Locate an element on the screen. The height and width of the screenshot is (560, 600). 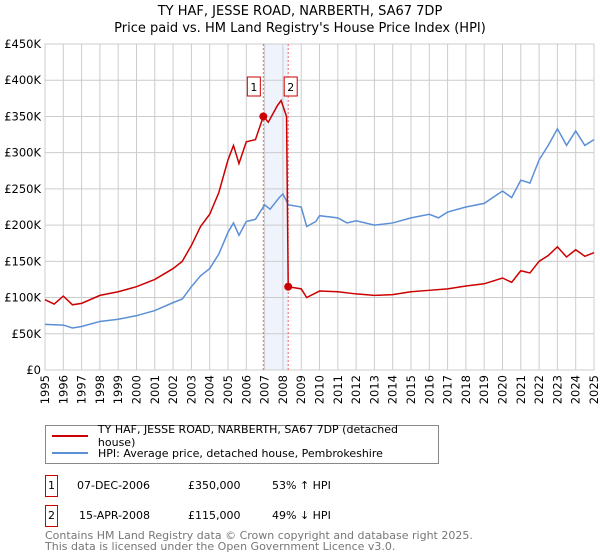
y-tick-label: £200K is located at coordinates (22, 225).